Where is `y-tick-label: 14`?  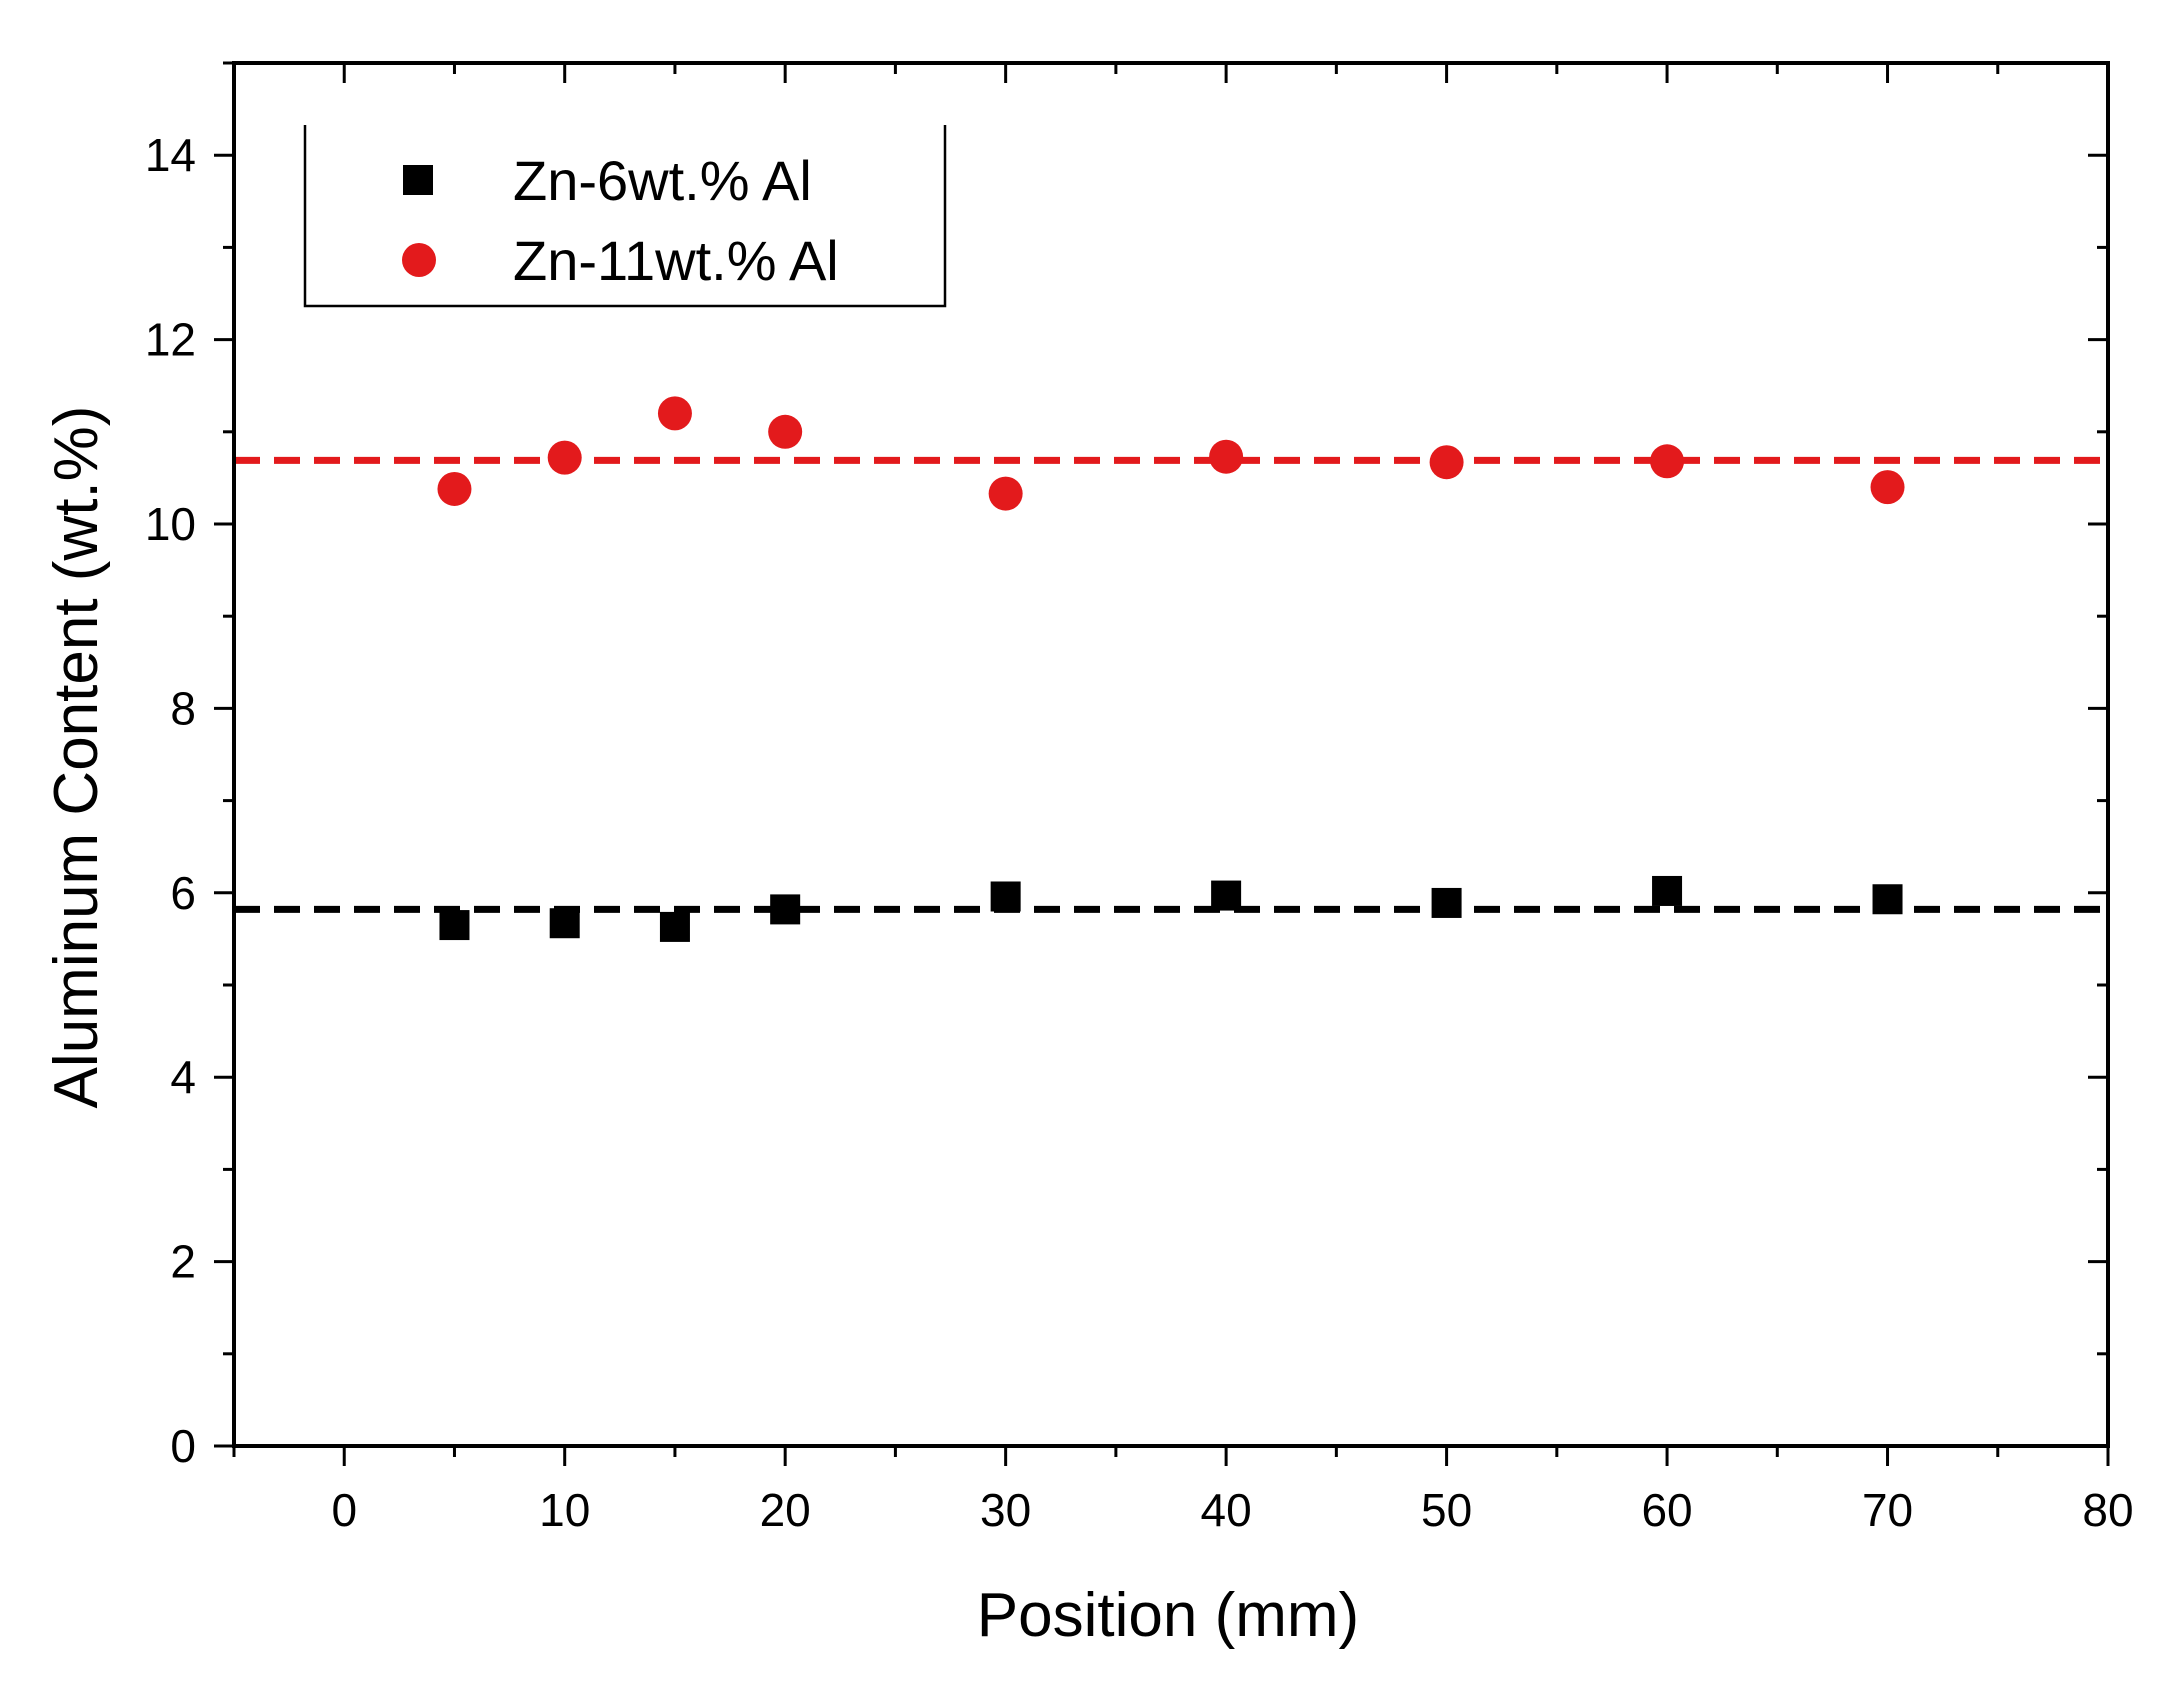 y-tick-label: 14 is located at coordinates (170, 155).